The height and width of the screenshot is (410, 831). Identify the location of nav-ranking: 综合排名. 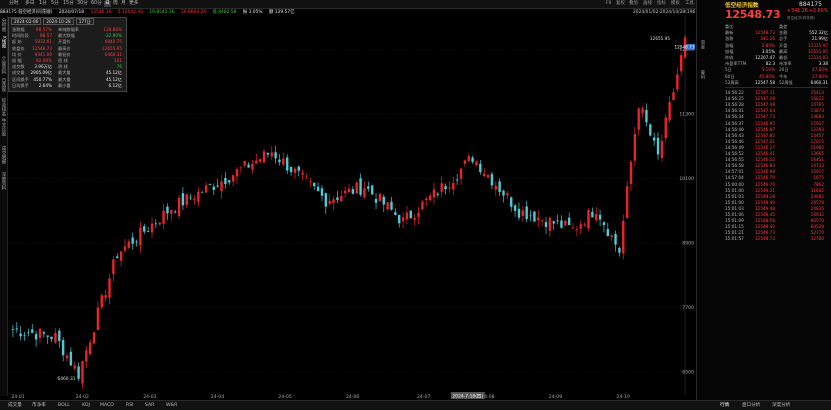
(3, 107).